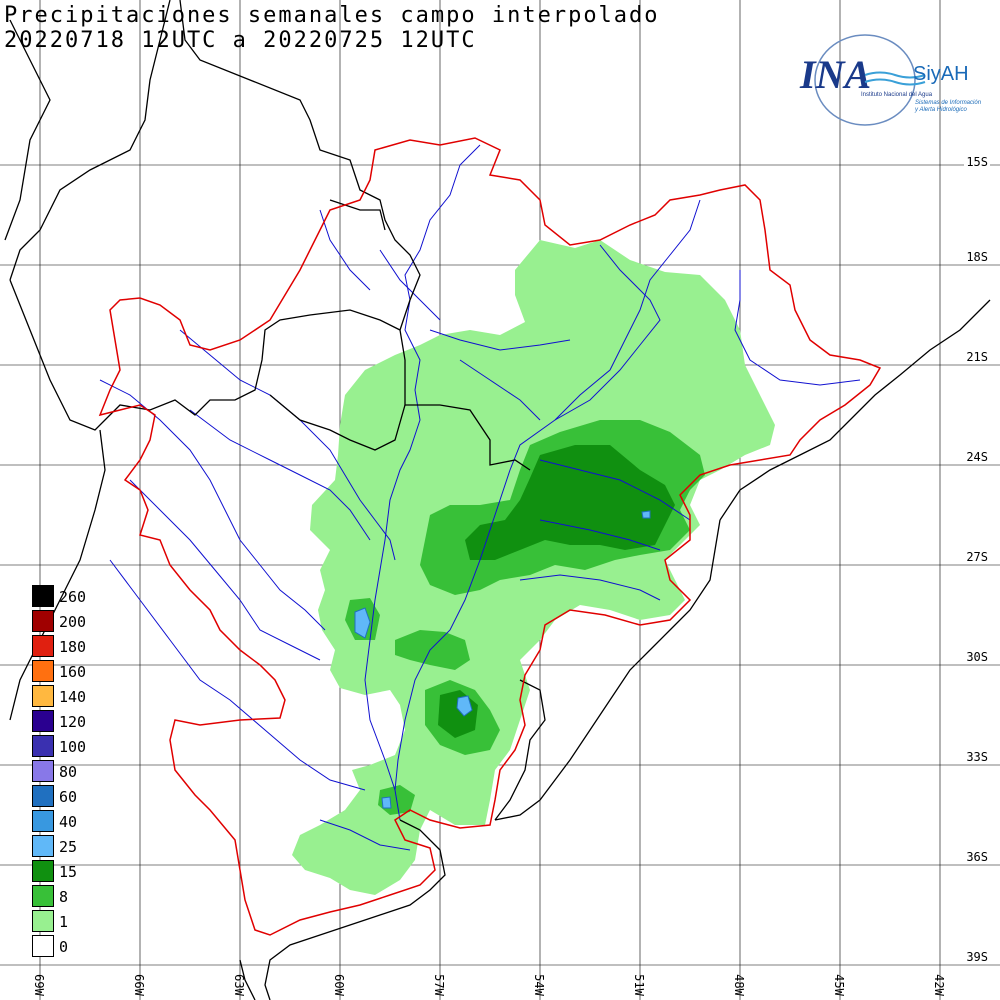 Image resolution: width=1000 pixels, height=1000 pixels. I want to click on longitude-label: 51W, so click(638, 985).